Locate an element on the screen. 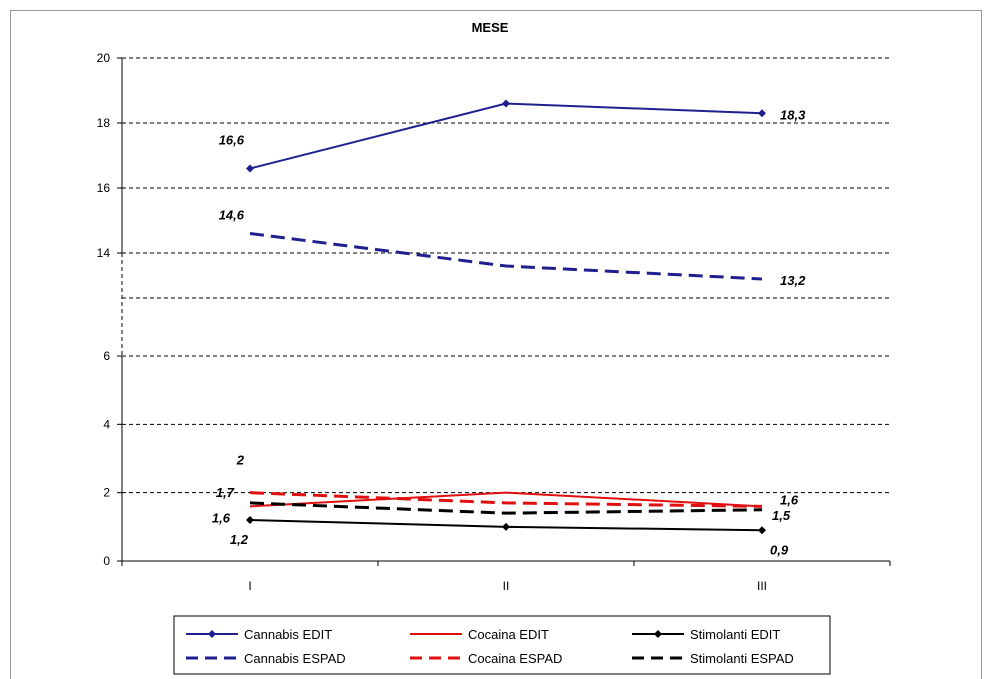  legend-box is located at coordinates (502, 645).